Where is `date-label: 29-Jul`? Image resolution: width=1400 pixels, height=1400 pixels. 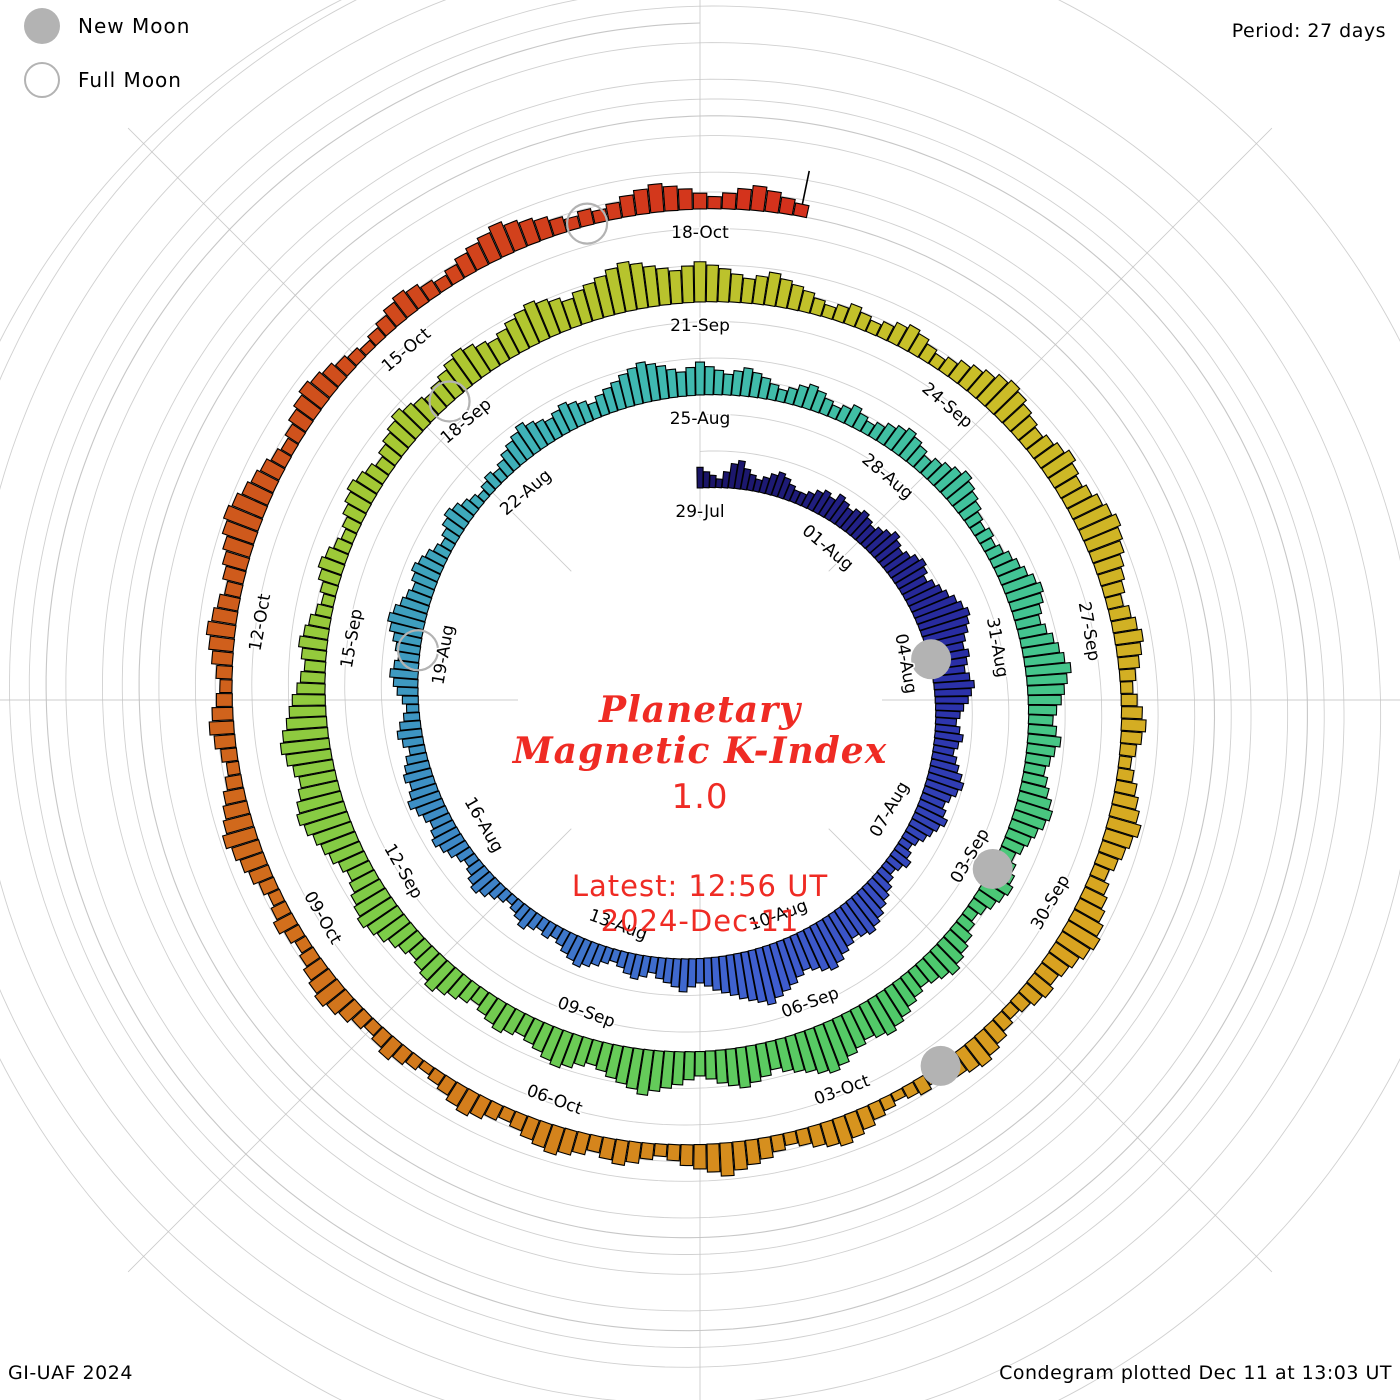 date-label: 29-Jul is located at coordinates (699, 512).